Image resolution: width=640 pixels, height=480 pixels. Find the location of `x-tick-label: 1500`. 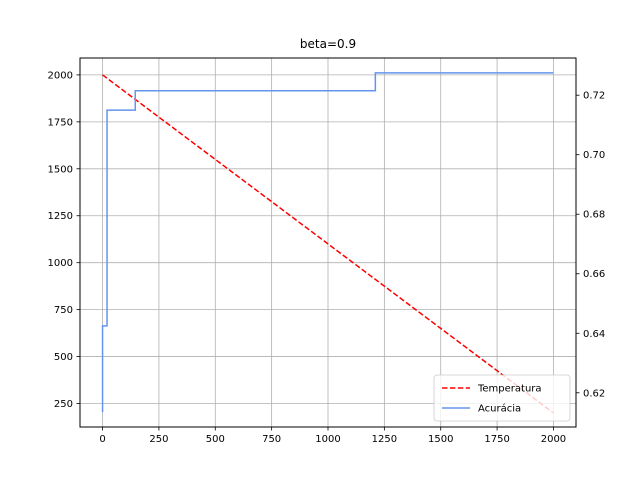

x-tick-label: 1500 is located at coordinates (440, 439).